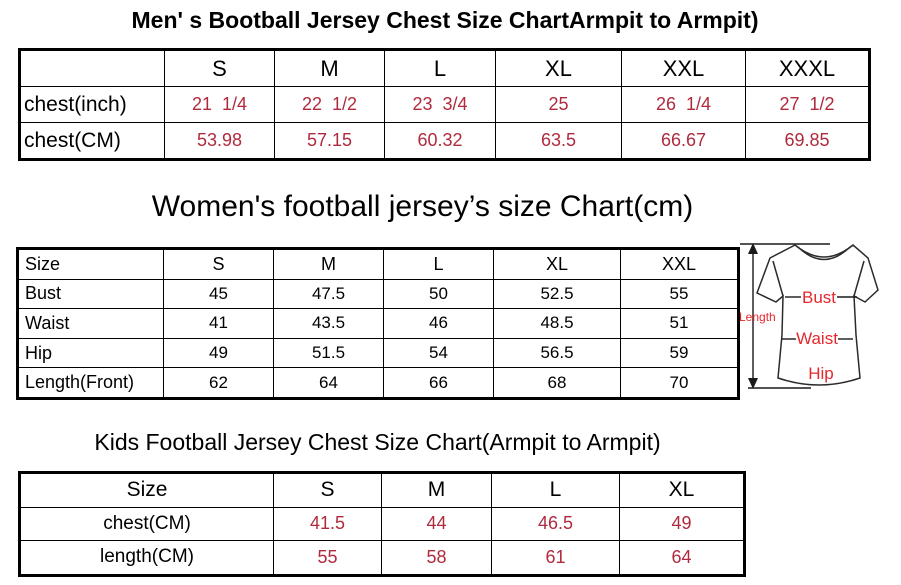  What do you see at coordinates (328, 294) in the screenshot?
I see `value-cell: 47.5` at bounding box center [328, 294].